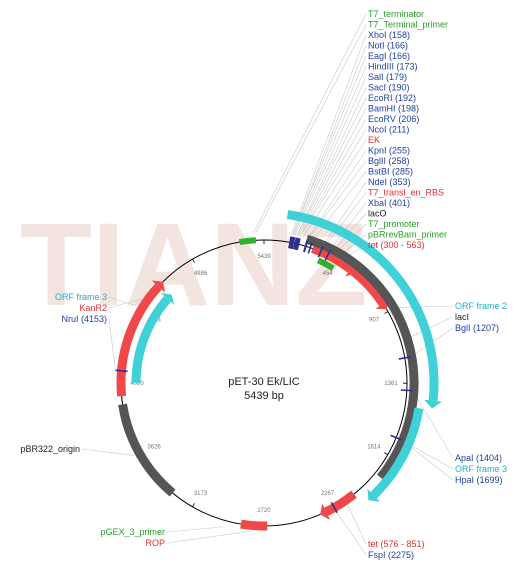 The width and height of the screenshot is (529, 567). I want to click on feature-rop, so click(254, 525).